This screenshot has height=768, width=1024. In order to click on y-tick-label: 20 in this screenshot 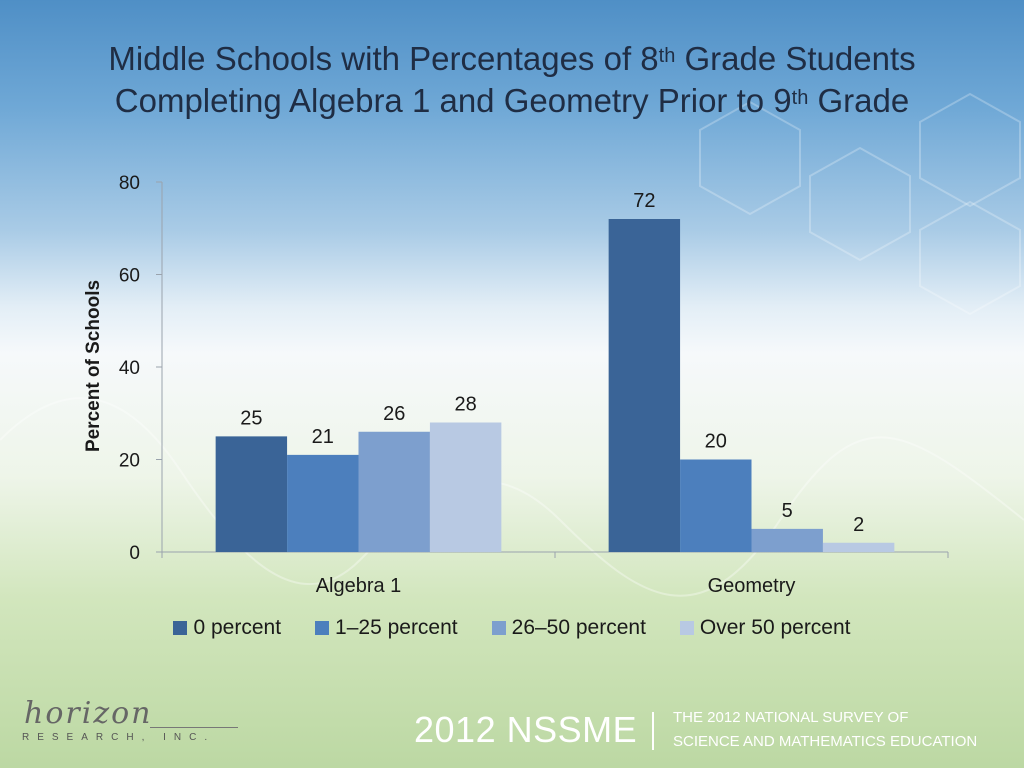, I will do `click(129, 461)`.